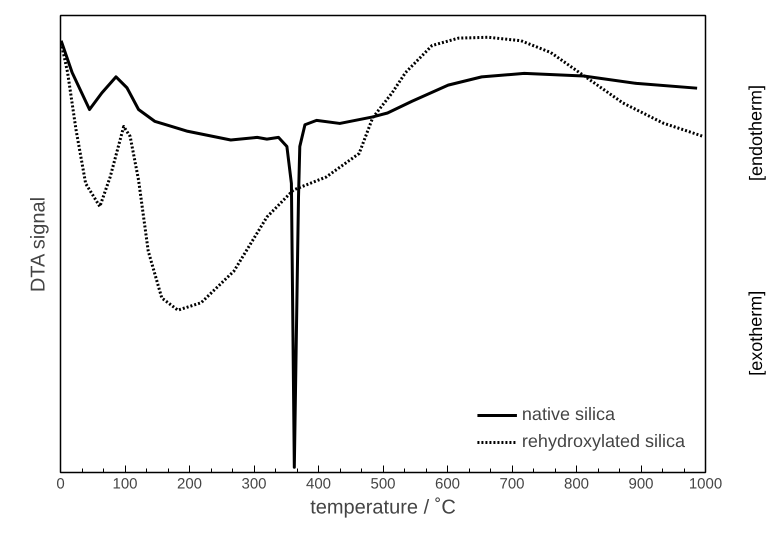 This screenshot has width=780, height=547. What do you see at coordinates (641, 484) in the screenshot?
I see `x-tick-label: 900` at bounding box center [641, 484].